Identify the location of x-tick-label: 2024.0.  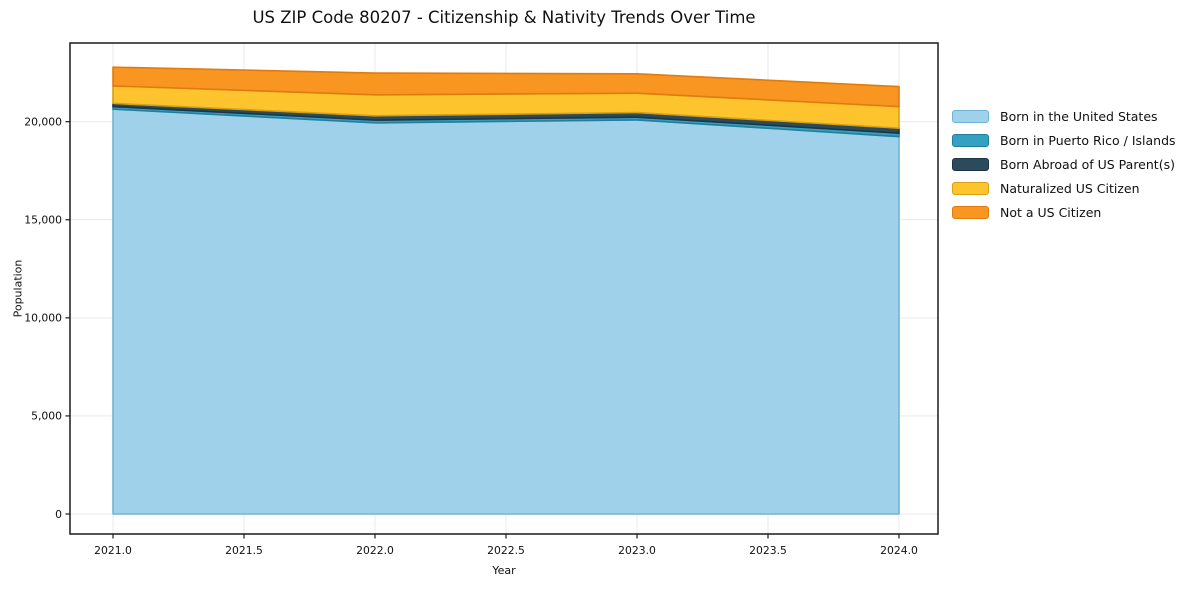
(899, 550).